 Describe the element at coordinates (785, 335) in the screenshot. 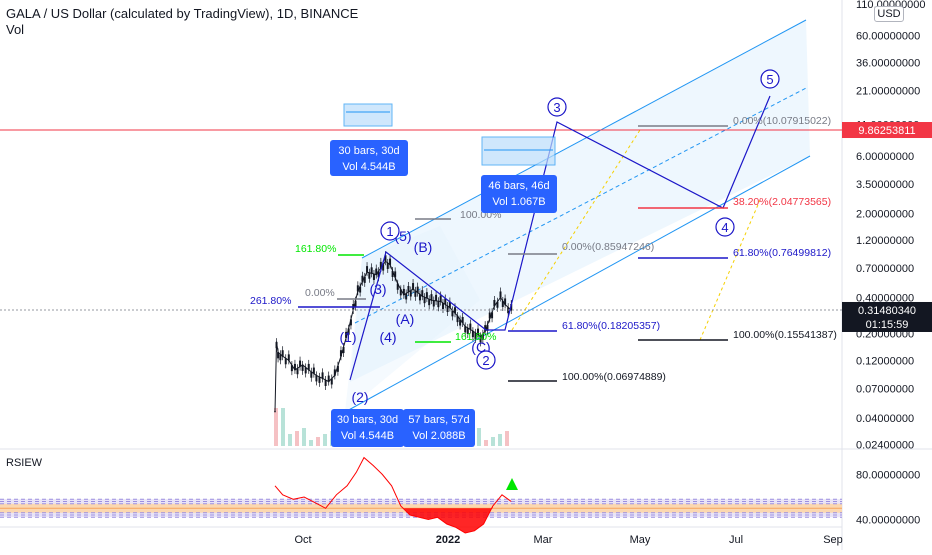

I see `fib-label-11: 100.00%(0.15541387)` at that location.